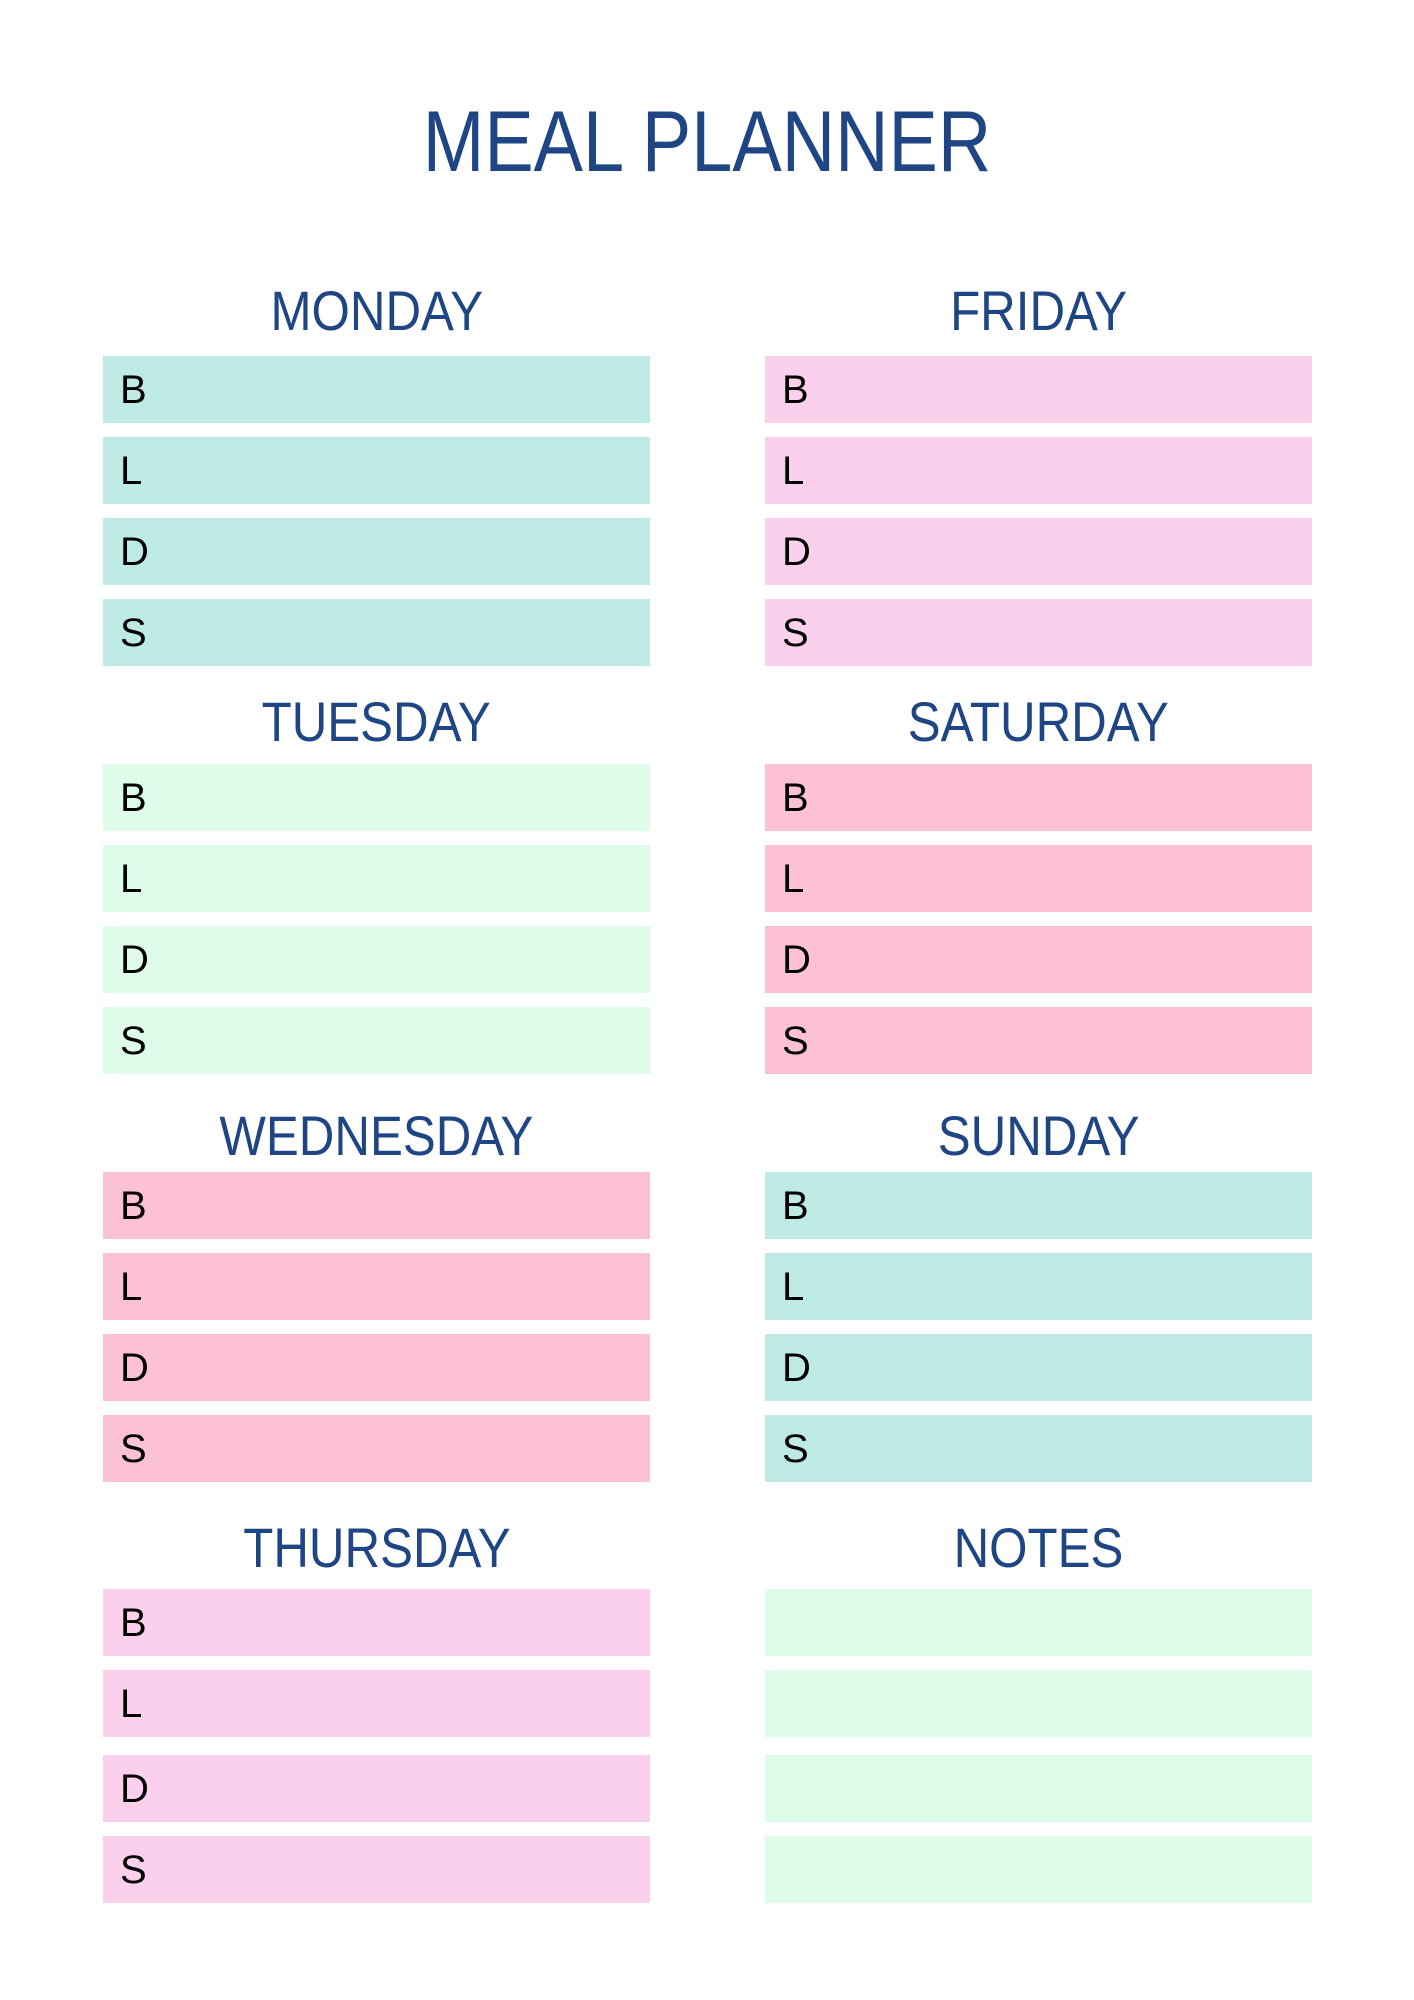 The width and height of the screenshot is (1414, 2000). Describe the element at coordinates (376, 959) in the screenshot. I see `tuesday-row: D` at that location.